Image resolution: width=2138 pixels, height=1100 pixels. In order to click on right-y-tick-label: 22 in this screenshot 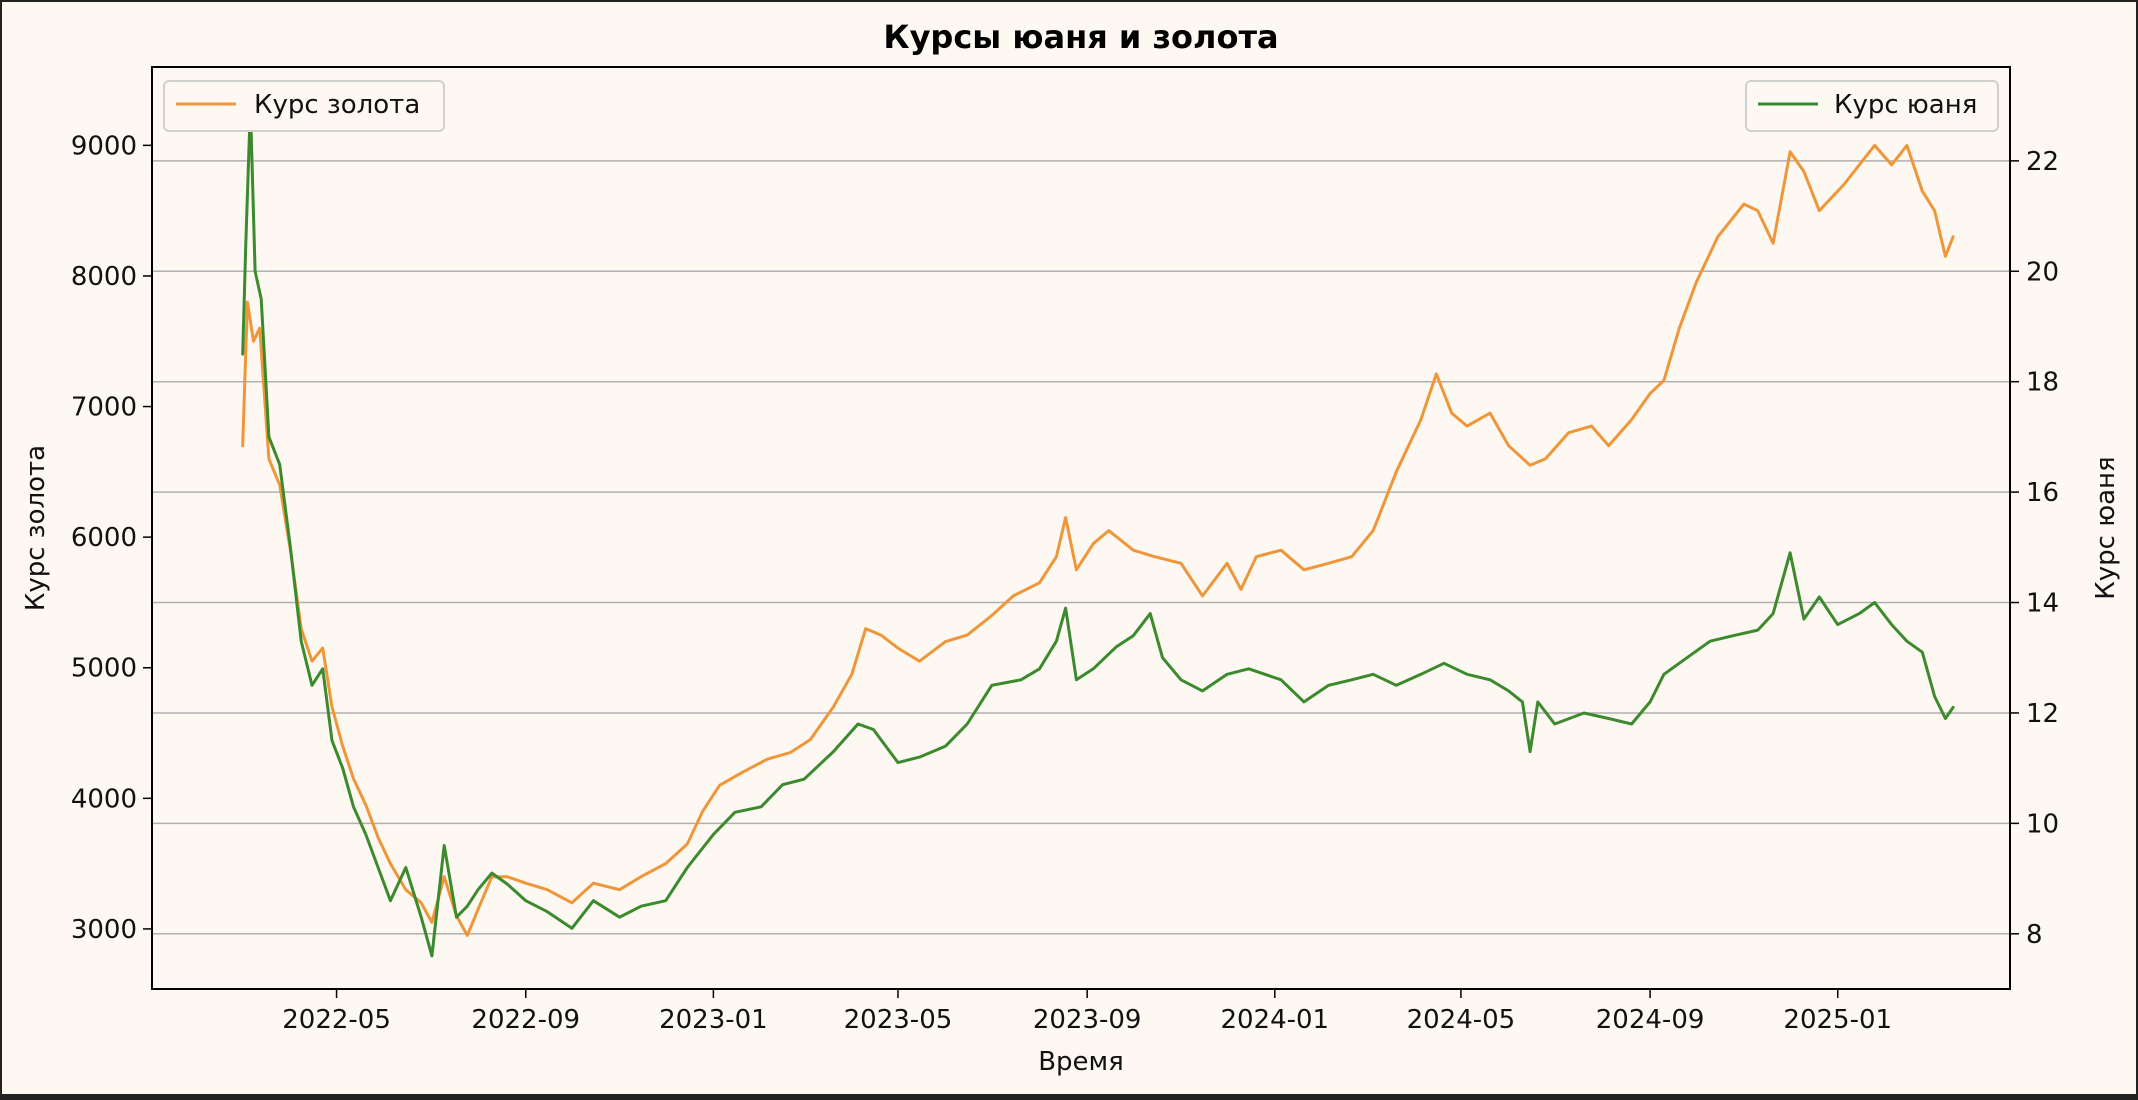, I will do `click(2042, 162)`.